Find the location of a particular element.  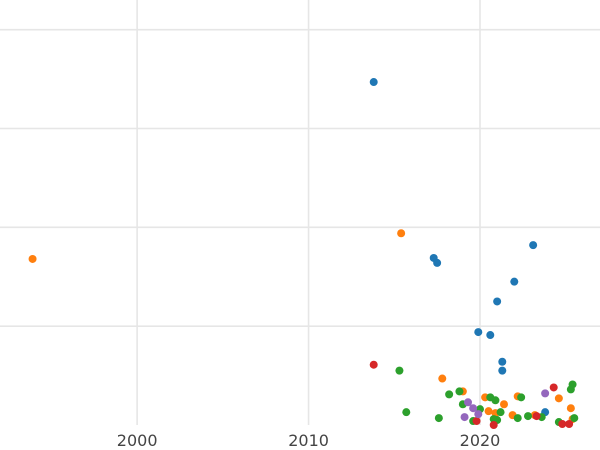

x-tick-label: 2020 is located at coordinates (480, 440).